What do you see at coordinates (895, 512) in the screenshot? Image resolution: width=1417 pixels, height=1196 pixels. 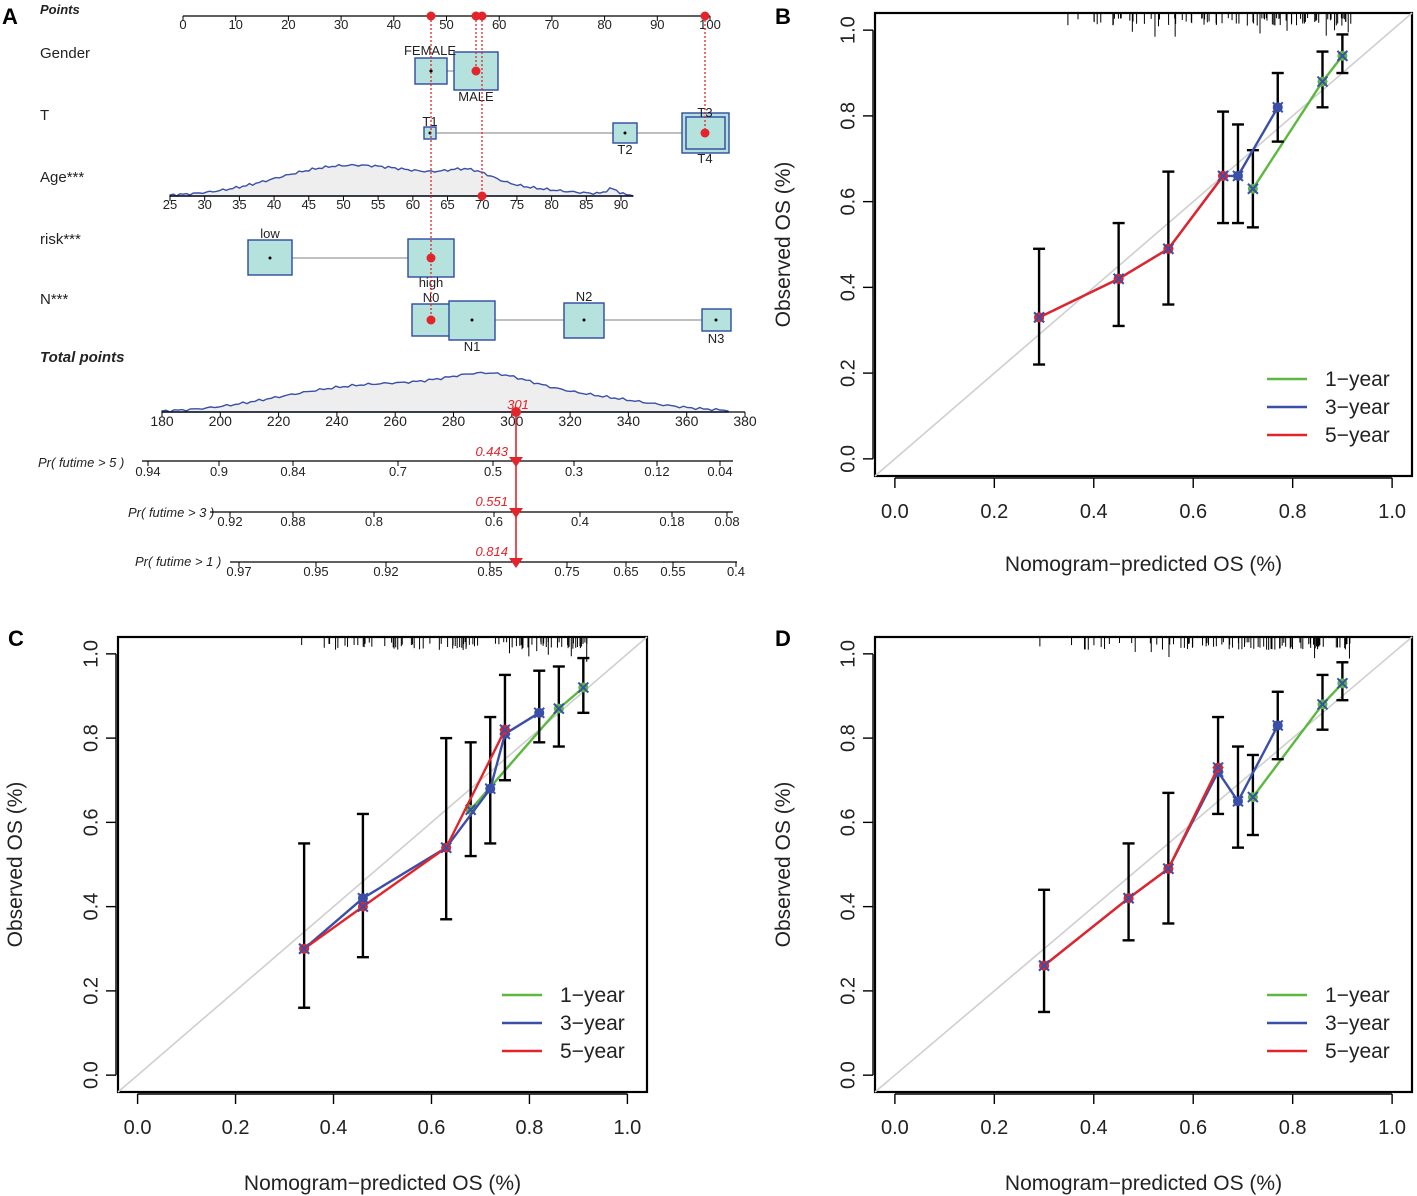 I see `x-tick-label: 0.0` at bounding box center [895, 512].